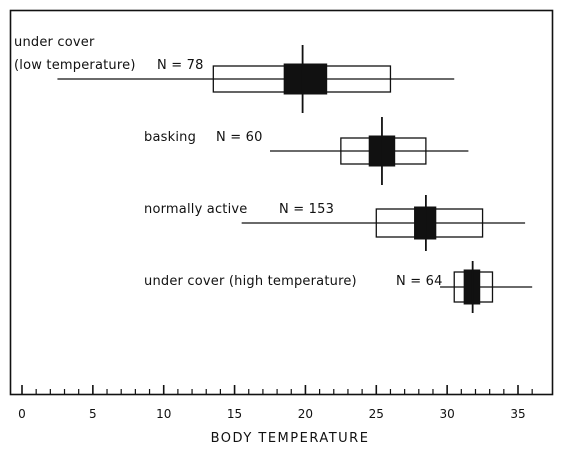 The image size is (563, 450). What do you see at coordinates (306, 209) in the screenshot?
I see `n-label: N = 153` at bounding box center [306, 209].